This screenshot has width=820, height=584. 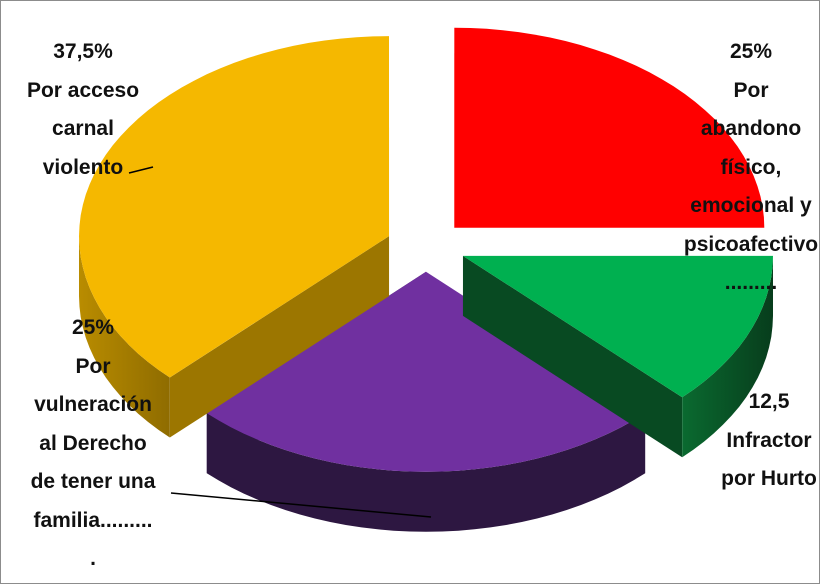 I want to click on leader-line-acceso, so click(x=141, y=170).